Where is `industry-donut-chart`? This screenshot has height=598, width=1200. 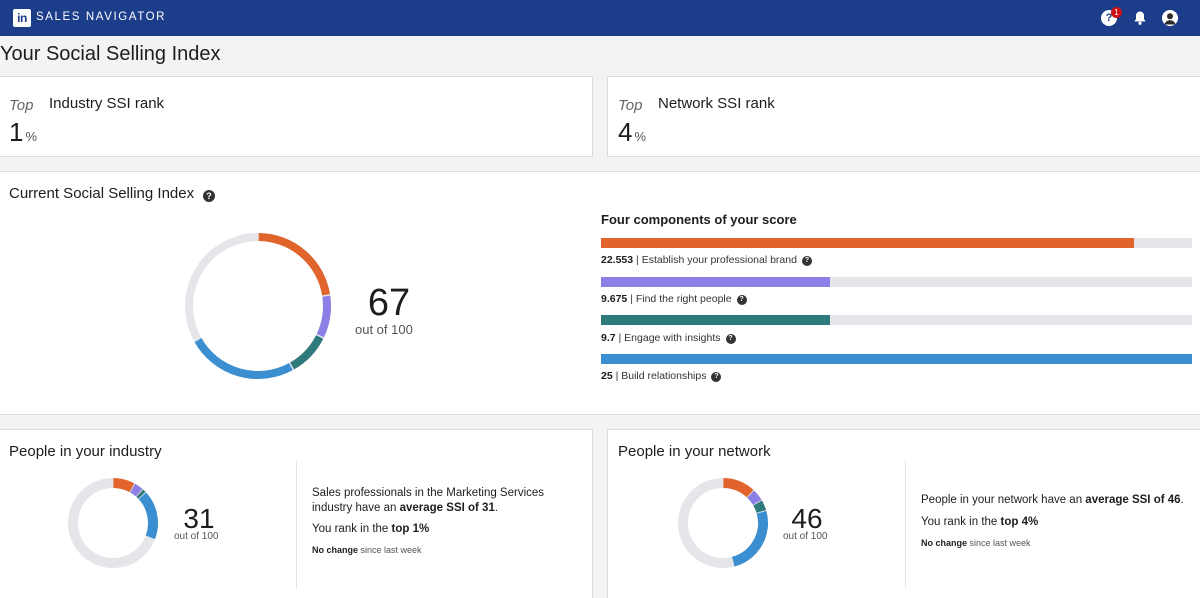
industry-donut-chart is located at coordinates (113, 523).